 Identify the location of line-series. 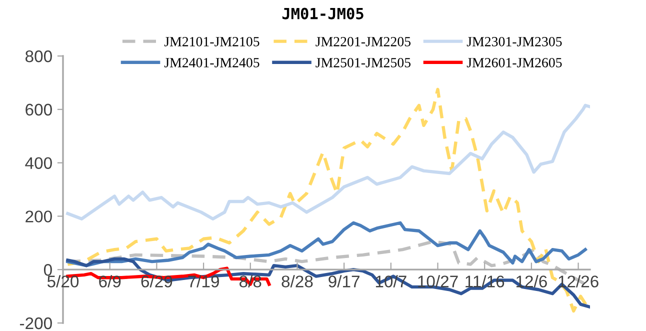
(326, 244).